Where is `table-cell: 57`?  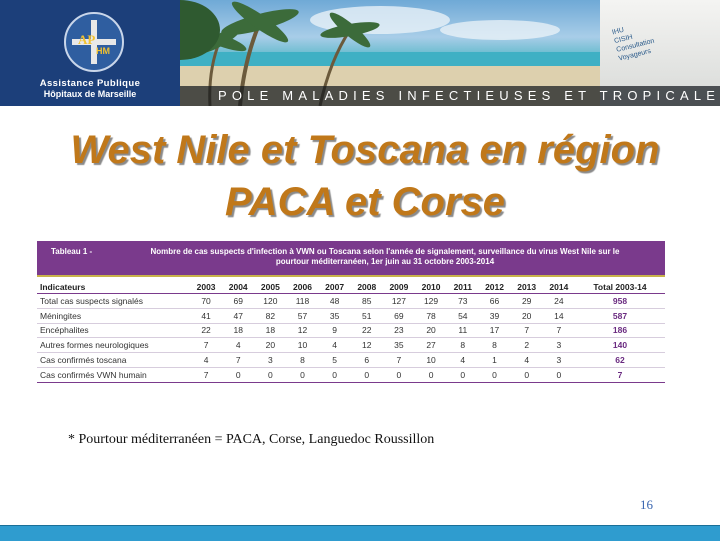
table-cell: 57 is located at coordinates (302, 316).